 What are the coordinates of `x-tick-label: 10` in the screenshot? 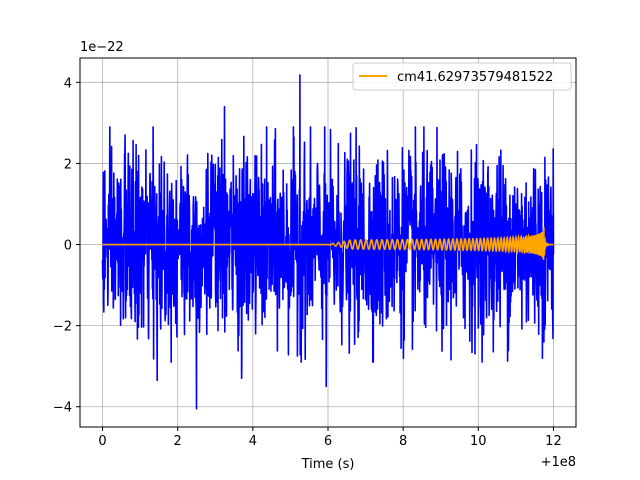 It's located at (478, 441).